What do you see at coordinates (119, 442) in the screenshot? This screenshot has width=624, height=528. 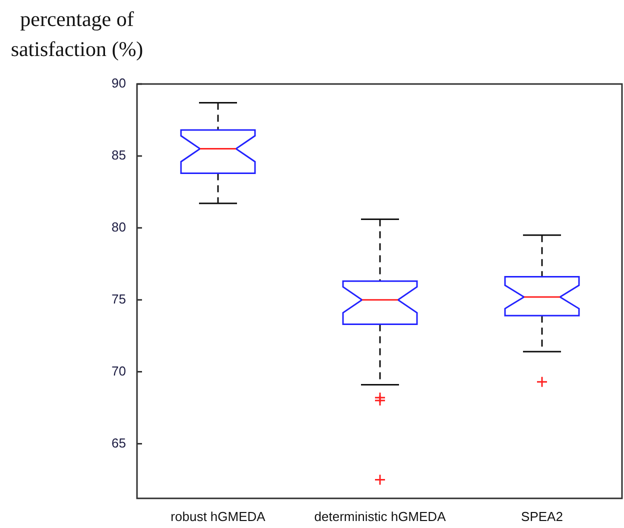 I see `y-tick-label: 65` at bounding box center [119, 442].